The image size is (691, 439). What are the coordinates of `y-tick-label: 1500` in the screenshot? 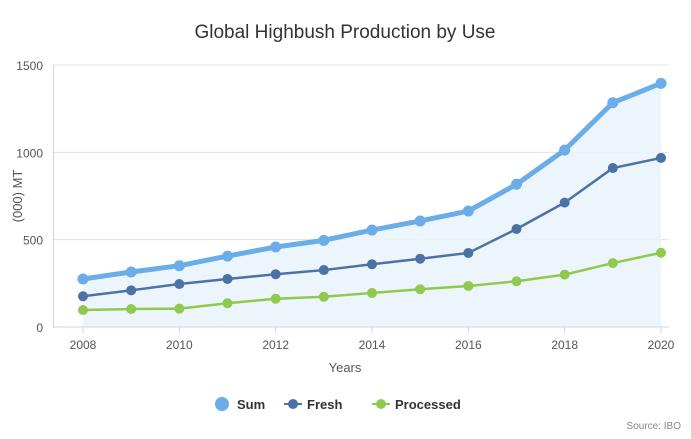 It's located at (29, 66).